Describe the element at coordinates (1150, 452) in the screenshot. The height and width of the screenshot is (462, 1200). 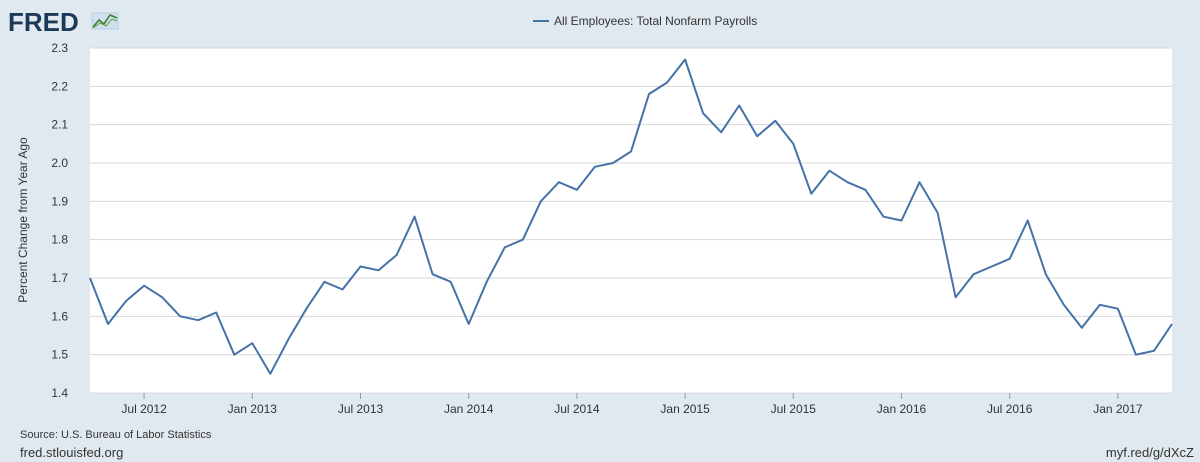
I see `short-link: myf.red/g/dXcZ` at that location.